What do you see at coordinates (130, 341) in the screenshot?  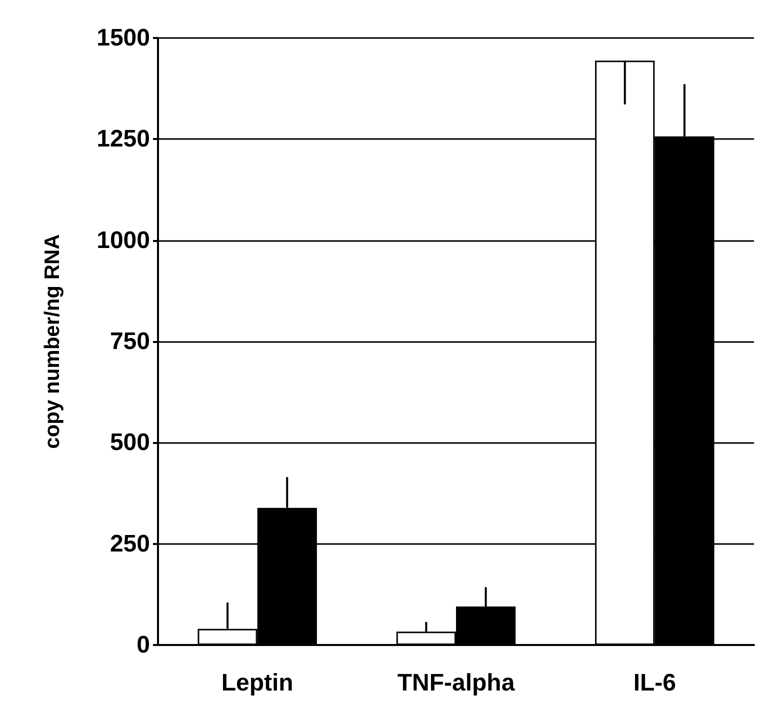 I see `y-tick-label: 750` at bounding box center [130, 341].